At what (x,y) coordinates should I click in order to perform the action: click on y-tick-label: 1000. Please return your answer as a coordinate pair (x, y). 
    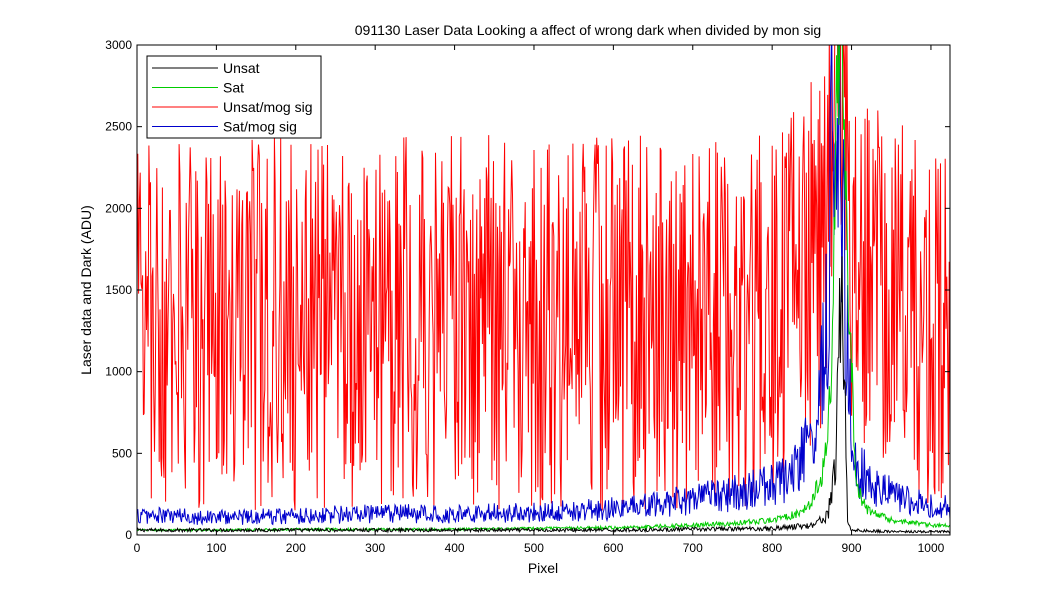
    Looking at the image, I should click on (118, 372).